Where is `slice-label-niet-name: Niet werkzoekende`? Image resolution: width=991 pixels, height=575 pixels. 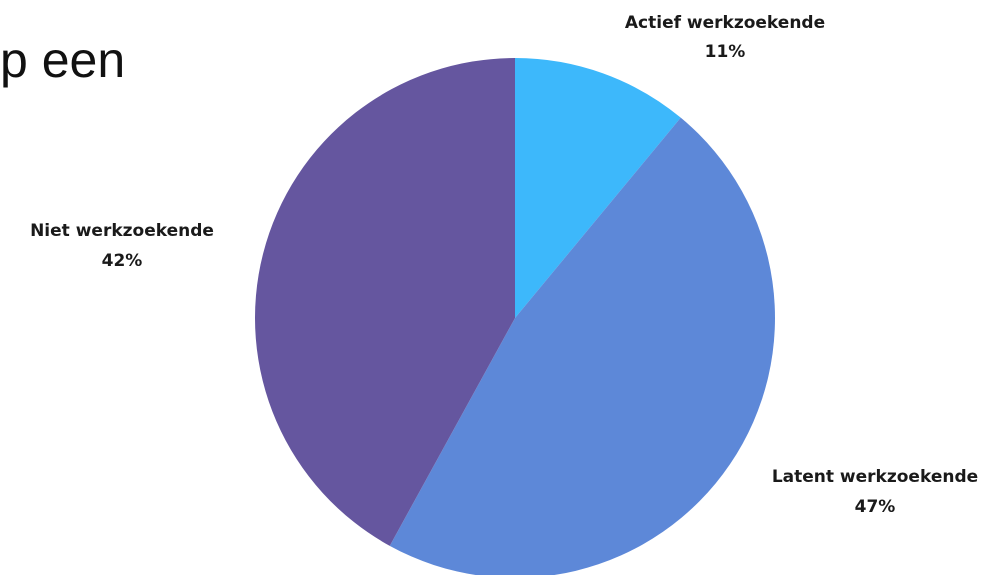
slice-label-niet-name: Niet werkzoekende is located at coordinates (122, 231).